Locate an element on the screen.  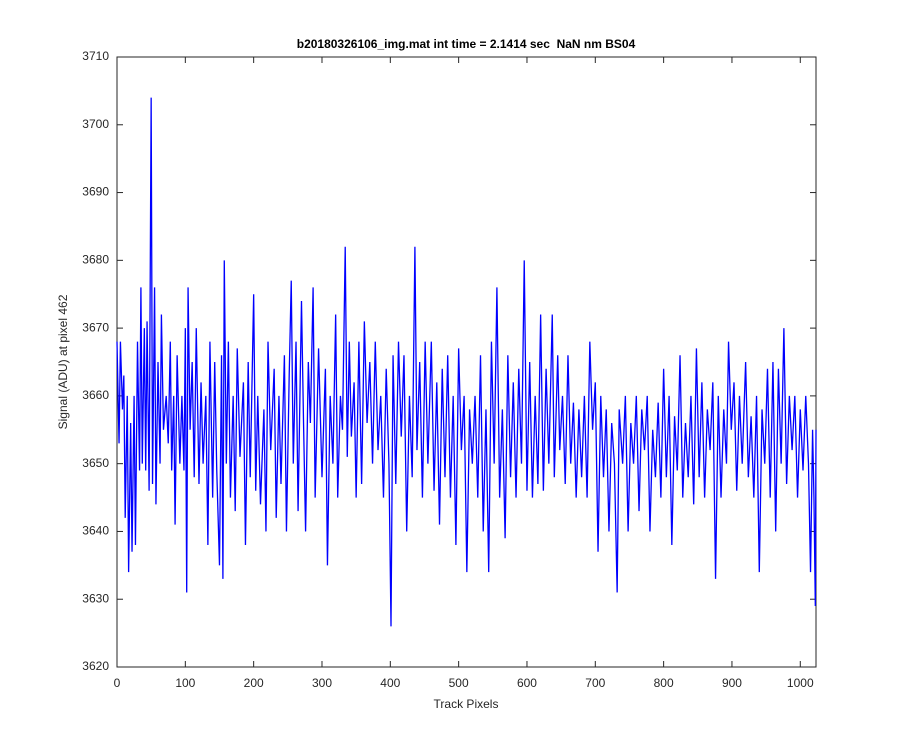
y-tick-label: 3650 is located at coordinates (95, 463).